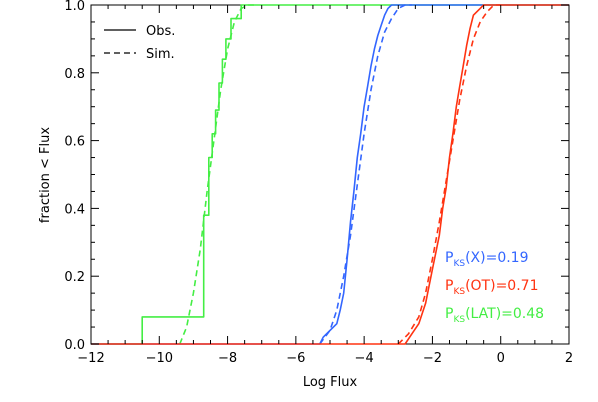 The image size is (598, 402). Describe the element at coordinates (295, 358) in the screenshot. I see `x-tick-label: −6` at that location.